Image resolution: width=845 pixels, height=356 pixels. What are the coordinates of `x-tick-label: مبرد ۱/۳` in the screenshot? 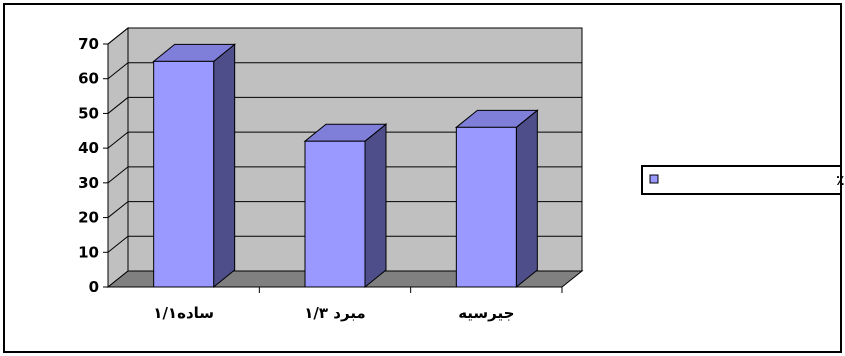 It's located at (334, 313).